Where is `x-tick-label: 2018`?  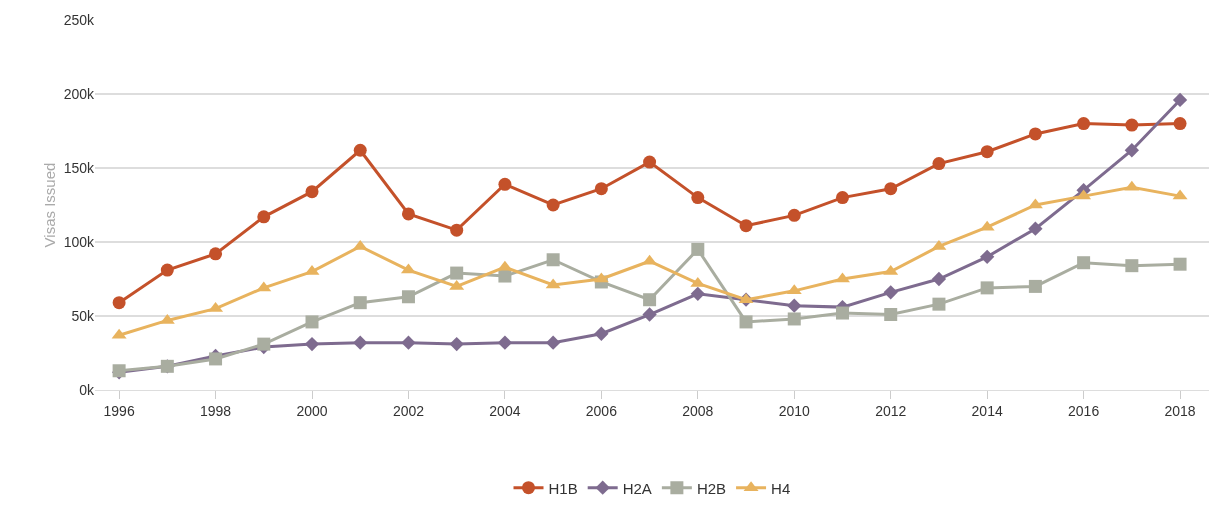
x-tick-label: 2018 is located at coordinates (1180, 410).